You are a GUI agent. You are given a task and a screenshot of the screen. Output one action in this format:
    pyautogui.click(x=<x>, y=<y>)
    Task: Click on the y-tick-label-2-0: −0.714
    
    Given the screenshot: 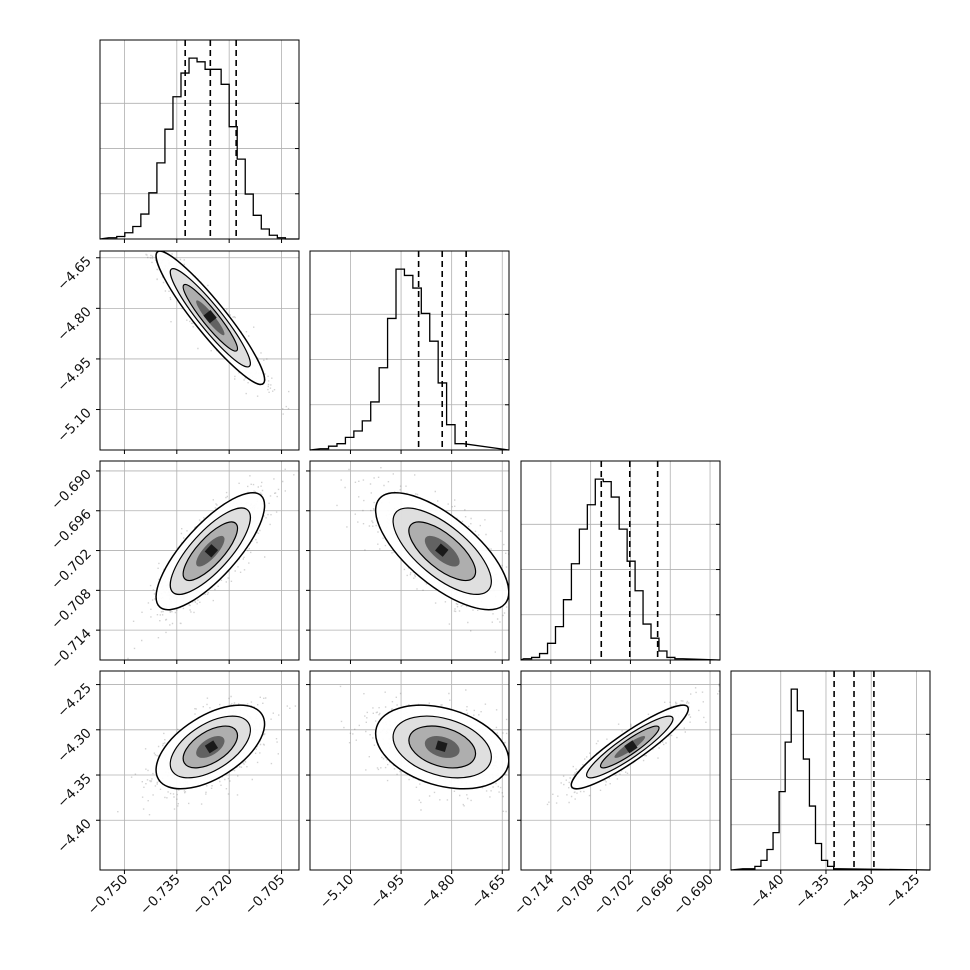 What is the action you would take?
    pyautogui.click(x=71, y=649)
    